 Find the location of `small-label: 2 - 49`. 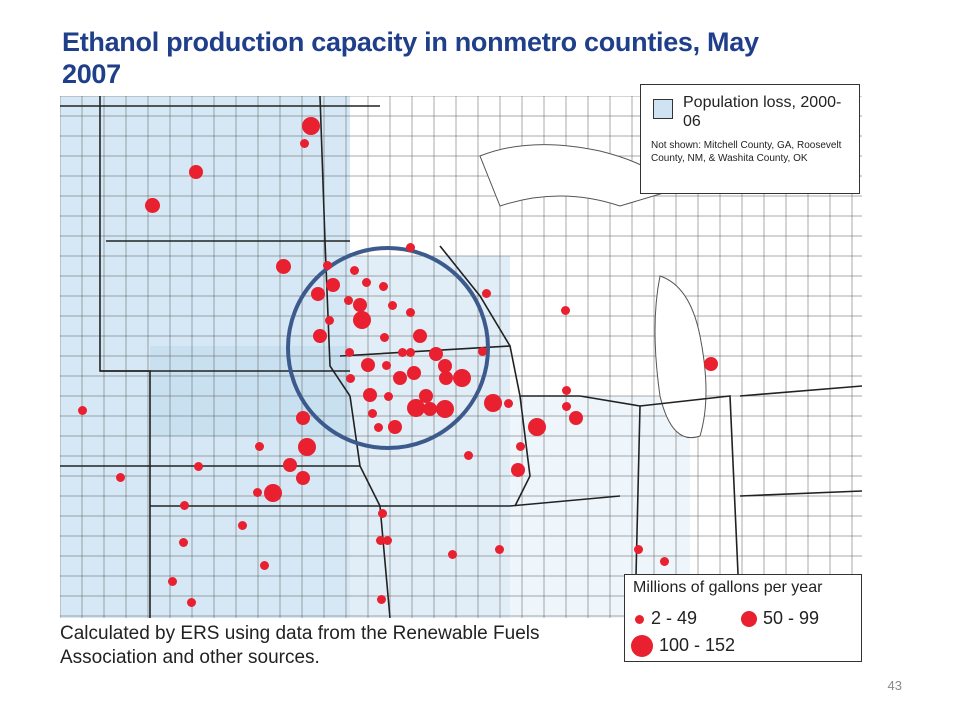

small-label: 2 - 49 is located at coordinates (674, 618).